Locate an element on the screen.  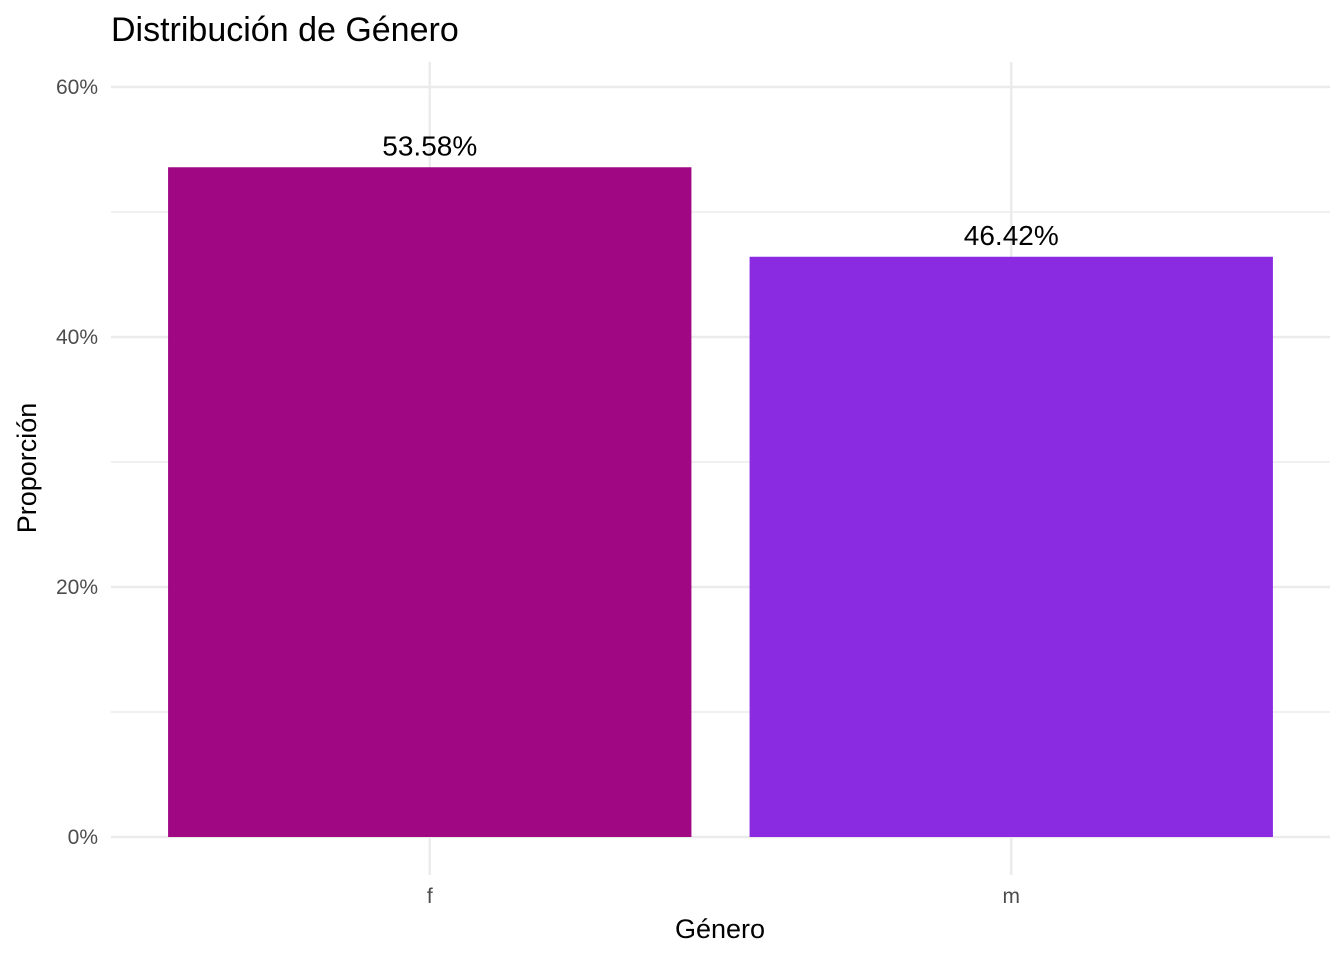
y-axis-ticks: 0% 20% 40% 60% is located at coordinates (77, 462).